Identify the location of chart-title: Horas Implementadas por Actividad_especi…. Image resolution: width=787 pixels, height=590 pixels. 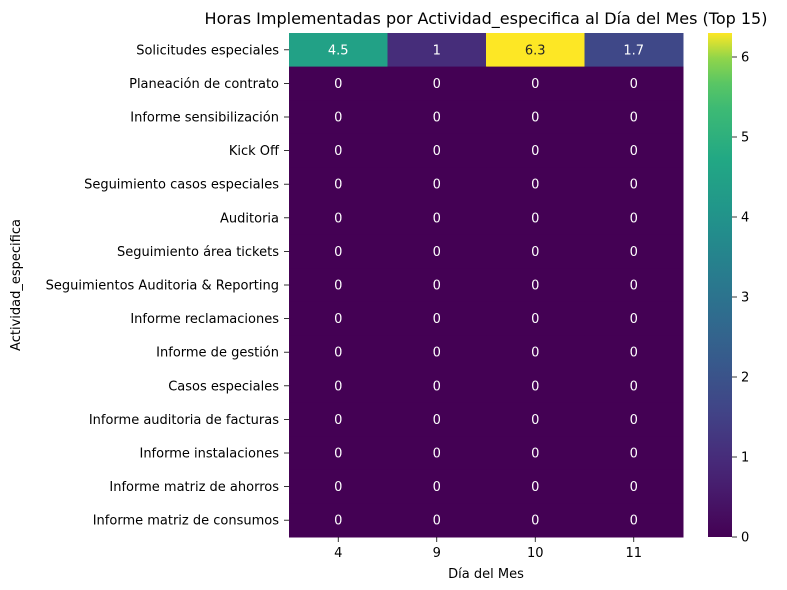
(486, 19).